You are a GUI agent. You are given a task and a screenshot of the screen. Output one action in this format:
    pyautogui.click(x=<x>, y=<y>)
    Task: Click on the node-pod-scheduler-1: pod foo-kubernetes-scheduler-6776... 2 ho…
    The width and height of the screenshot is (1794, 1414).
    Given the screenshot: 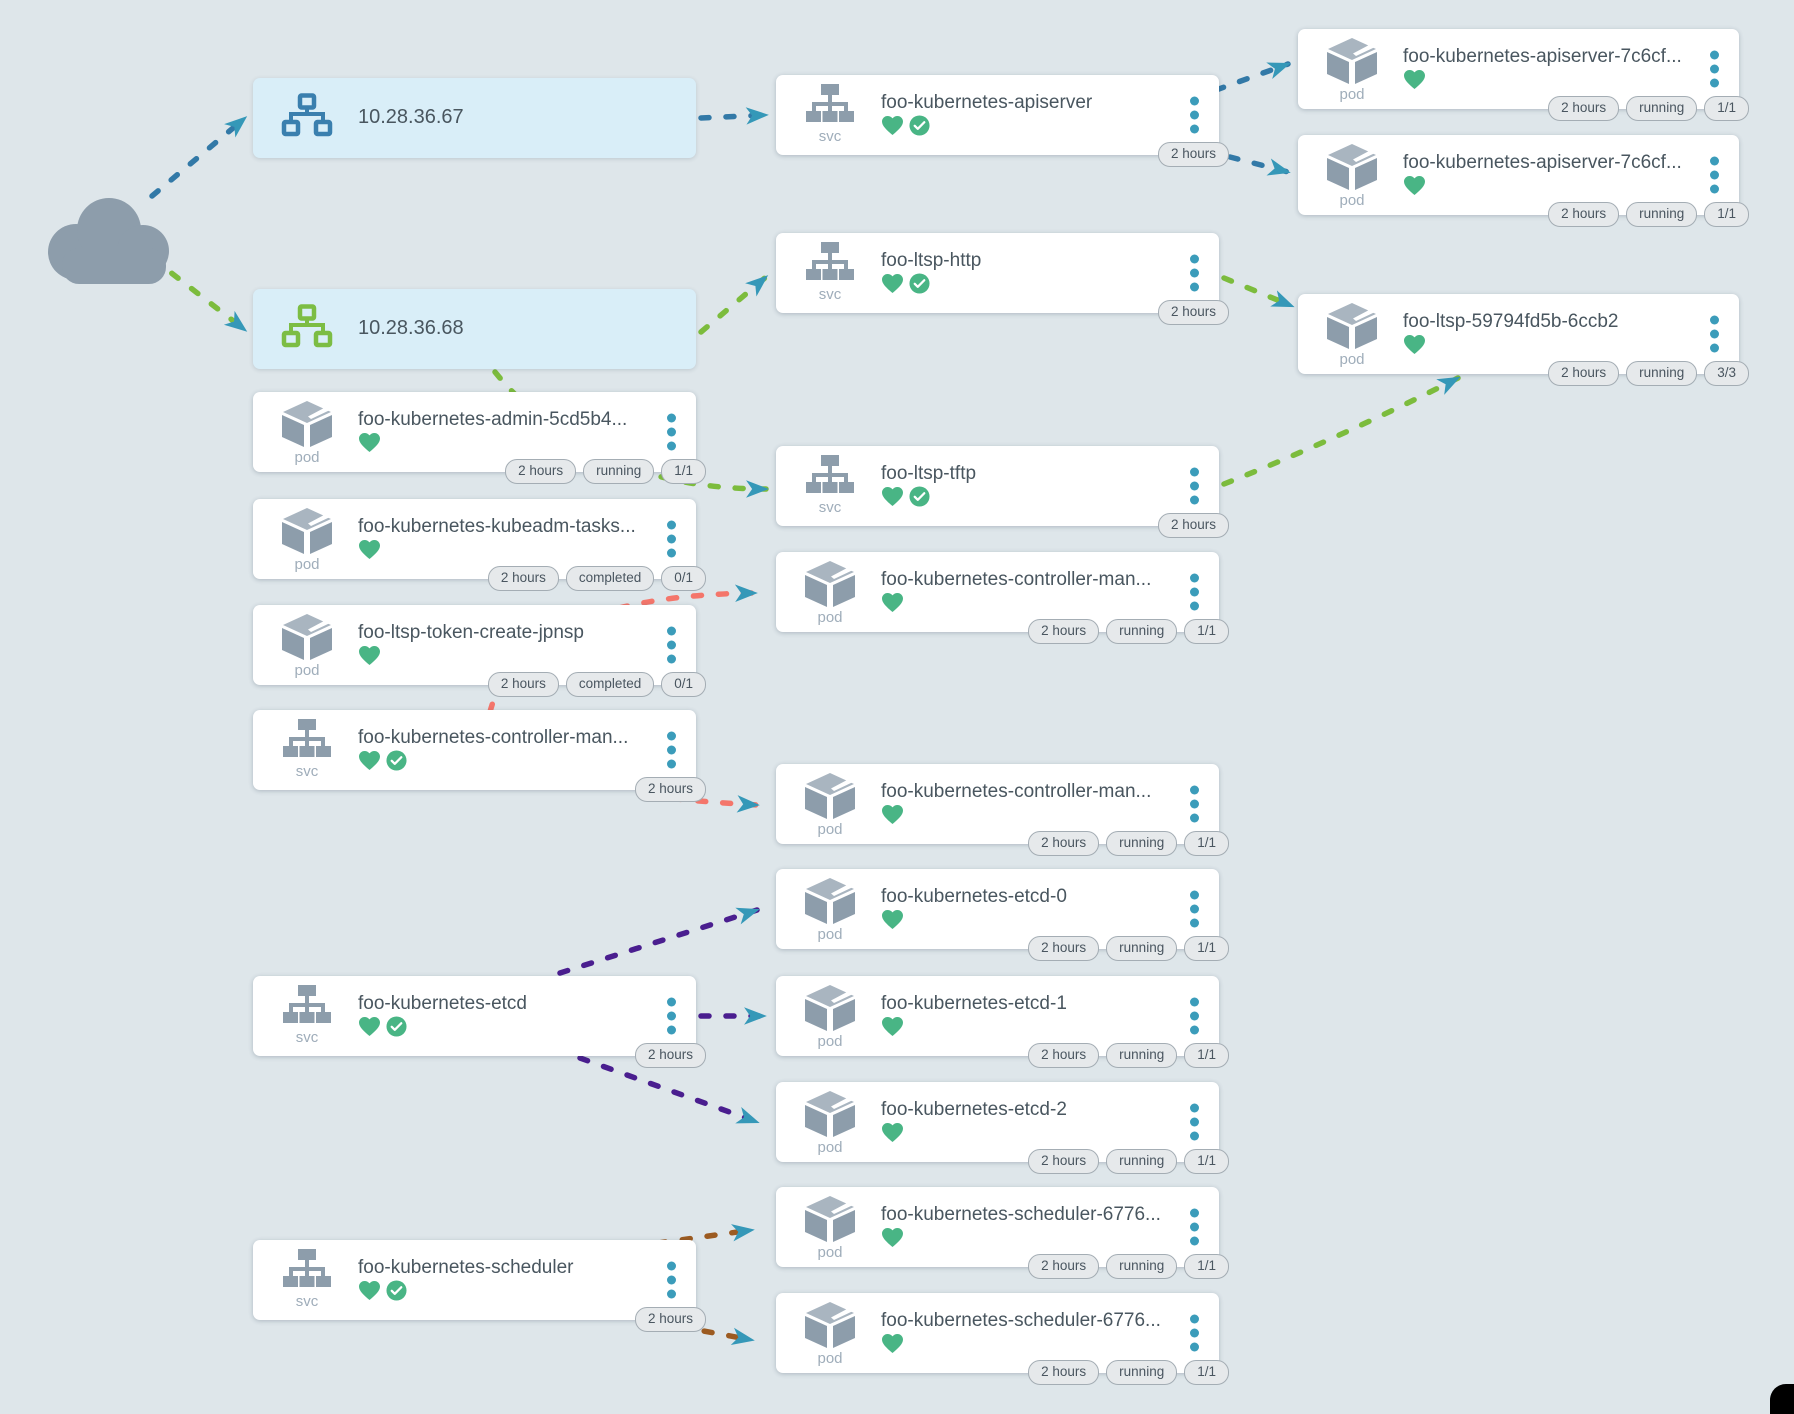 What is the action you would take?
    pyautogui.click(x=1002, y=1233)
    